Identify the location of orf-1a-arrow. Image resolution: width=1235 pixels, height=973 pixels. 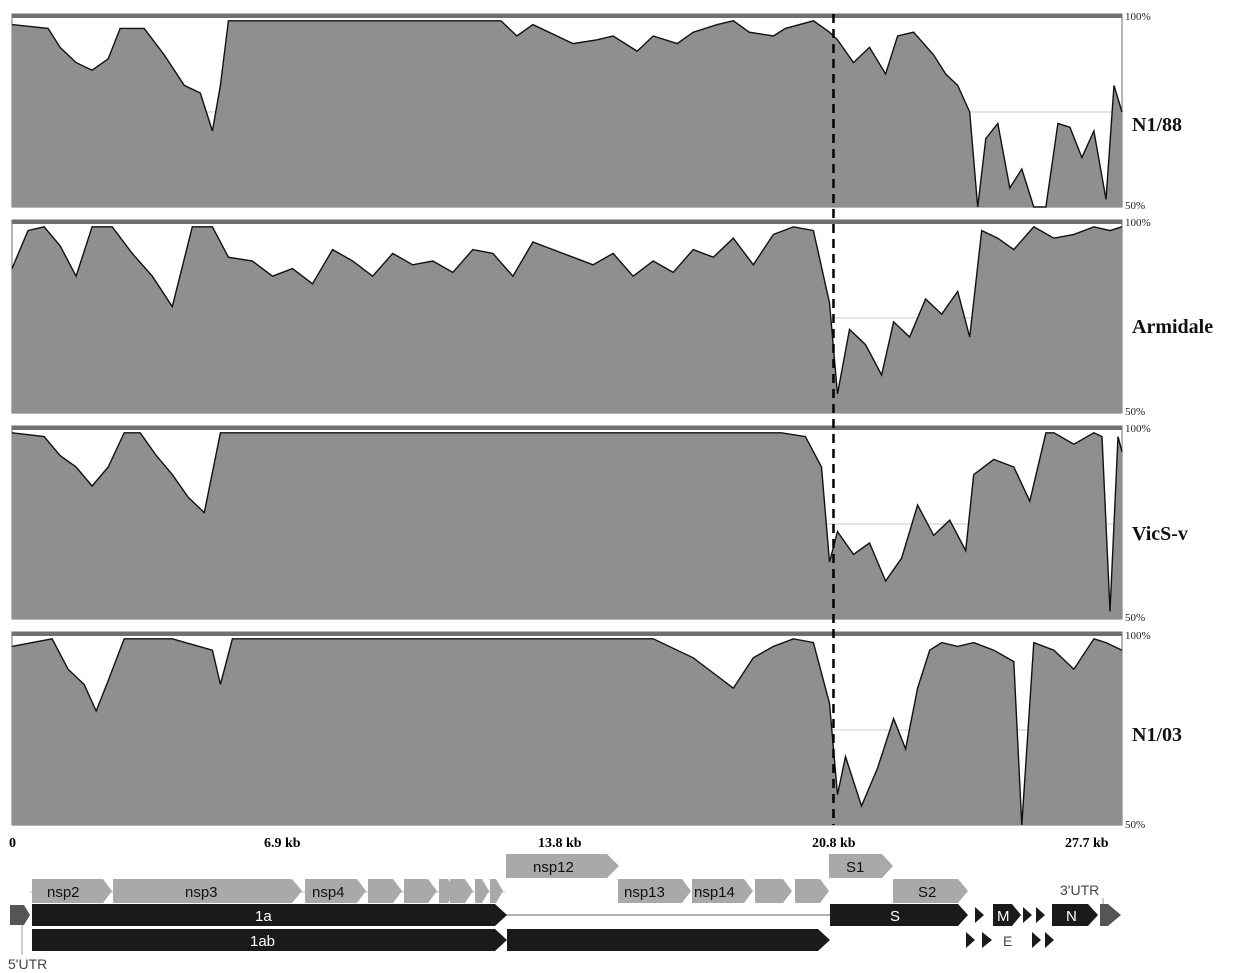
(269, 915).